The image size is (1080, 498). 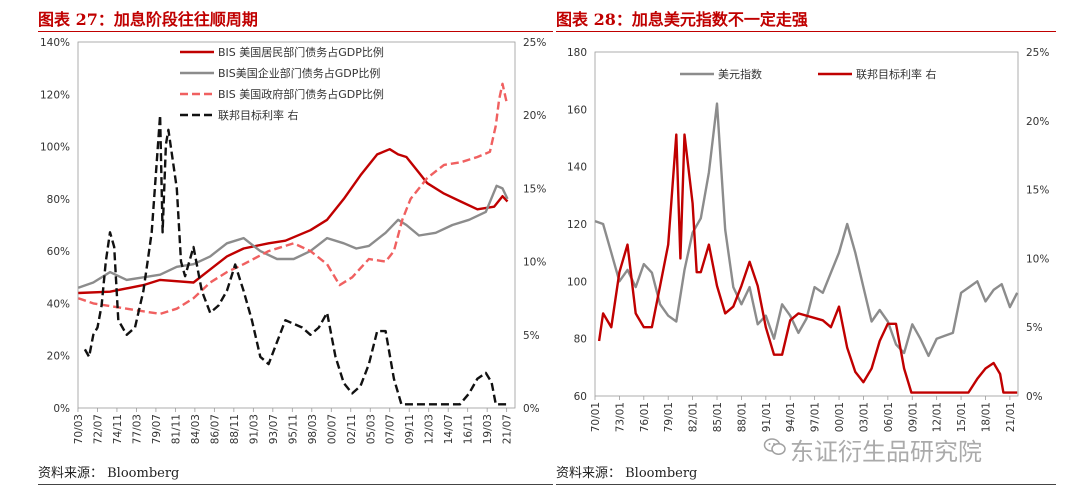 What do you see at coordinates (627, 473) in the screenshot?
I see `chart-source-right: 资料来源： Bloomberg` at bounding box center [627, 473].